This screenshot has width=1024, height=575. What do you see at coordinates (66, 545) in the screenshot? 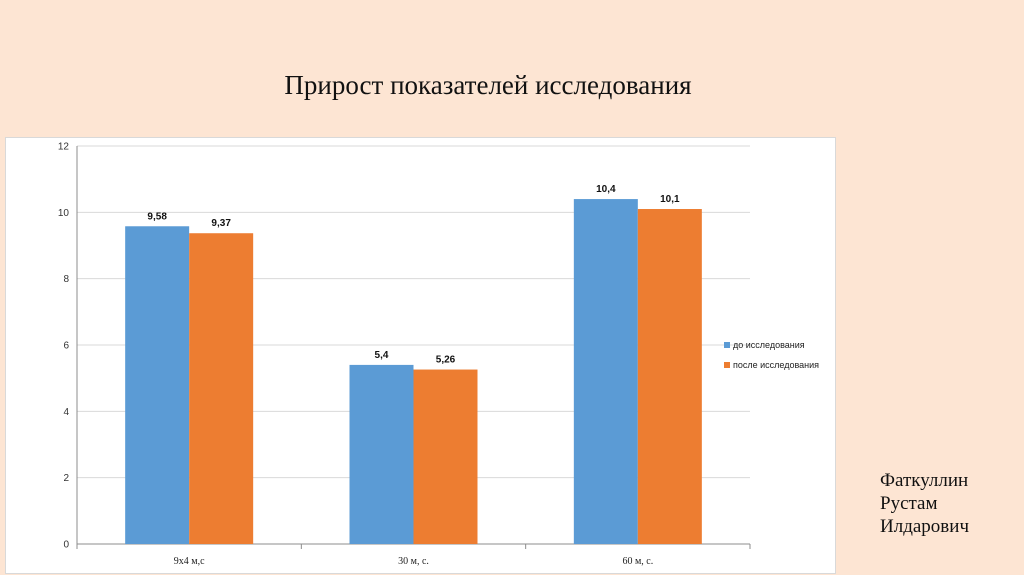
I see `y-tick-label: 0` at bounding box center [66, 545].